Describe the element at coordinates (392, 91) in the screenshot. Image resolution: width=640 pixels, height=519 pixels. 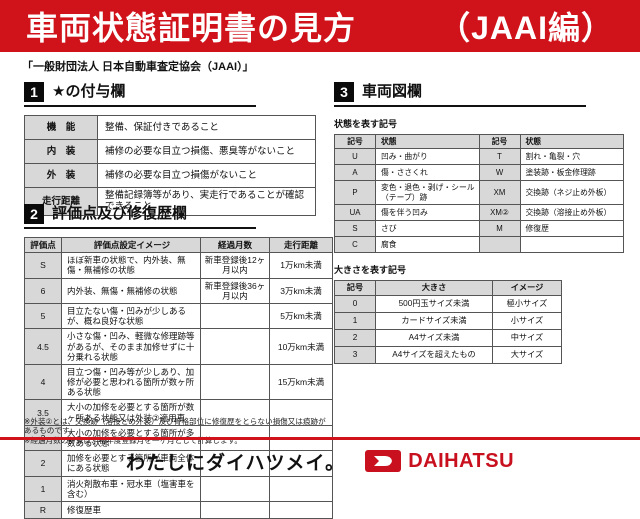
I see `section3-title: 車両図欄` at that location.